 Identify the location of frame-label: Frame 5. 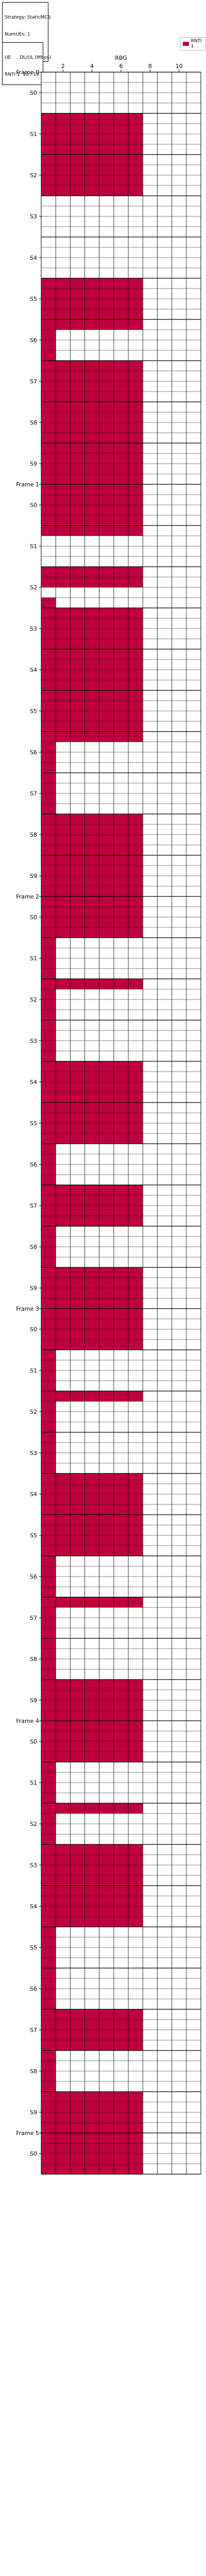
(27, 2133).